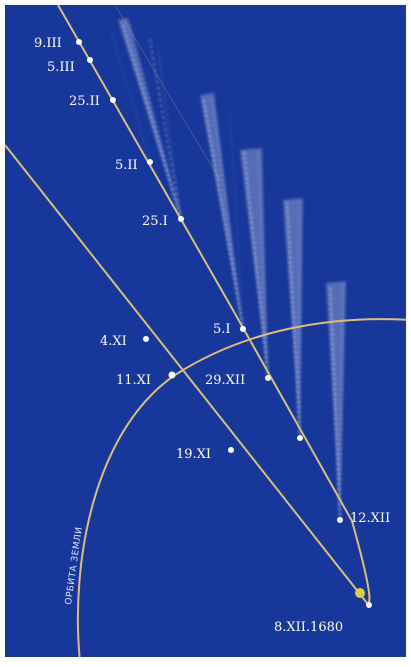 The width and height of the screenshot is (411, 667). Describe the element at coordinates (254, 263) in the screenshot. I see `tail-29-xii` at that location.